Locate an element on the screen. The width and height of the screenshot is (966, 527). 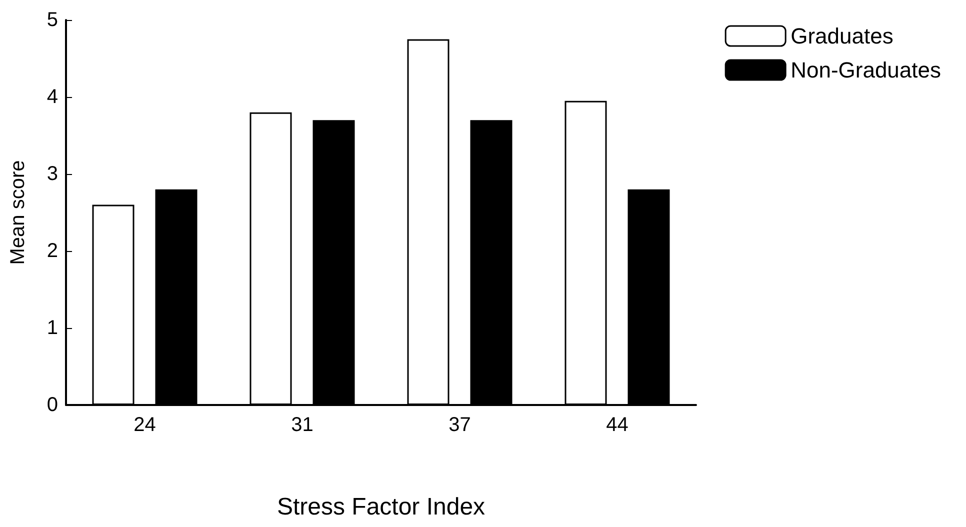
y-tick-label: 4 is located at coordinates (52, 97).